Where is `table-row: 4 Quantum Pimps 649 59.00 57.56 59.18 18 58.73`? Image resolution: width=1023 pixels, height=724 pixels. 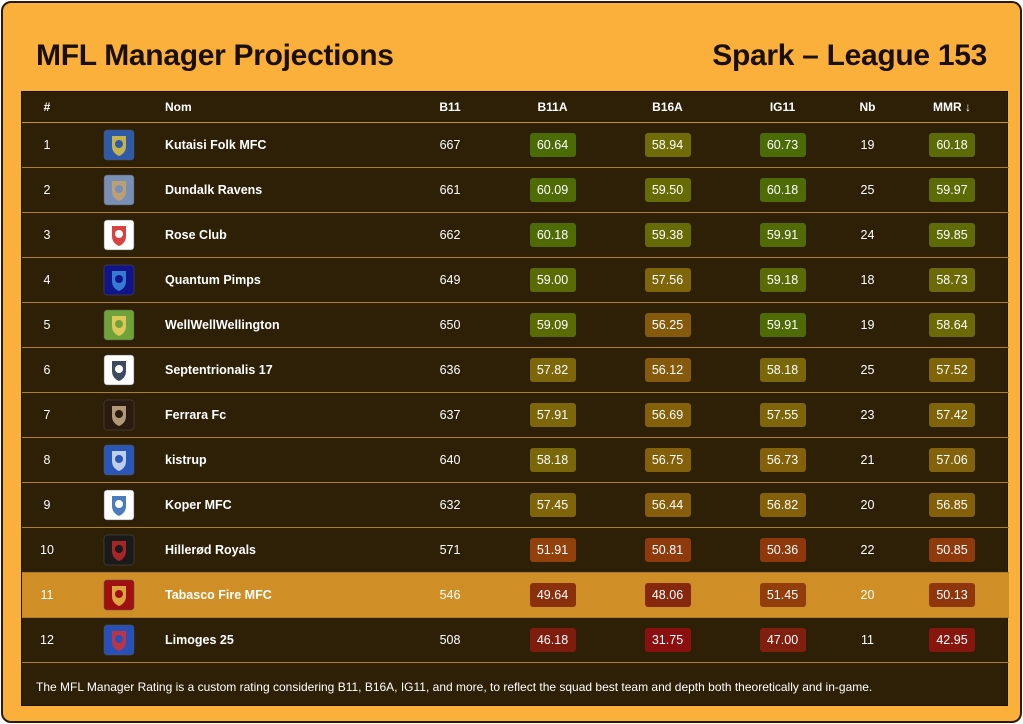
table-row: 4 Quantum Pimps 649 59.00 57.56 59.18 18 58.73 is located at coordinates (515, 280).